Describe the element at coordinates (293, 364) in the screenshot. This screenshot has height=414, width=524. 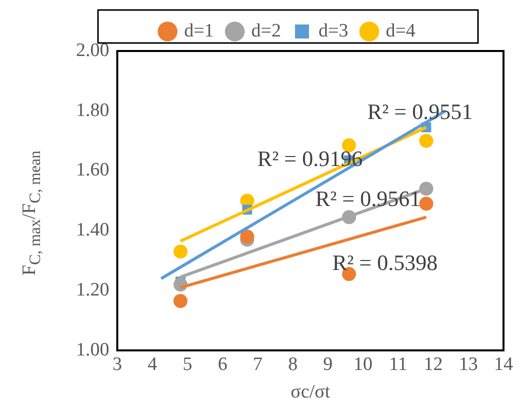
I see `x-tick-label: 8` at that location.